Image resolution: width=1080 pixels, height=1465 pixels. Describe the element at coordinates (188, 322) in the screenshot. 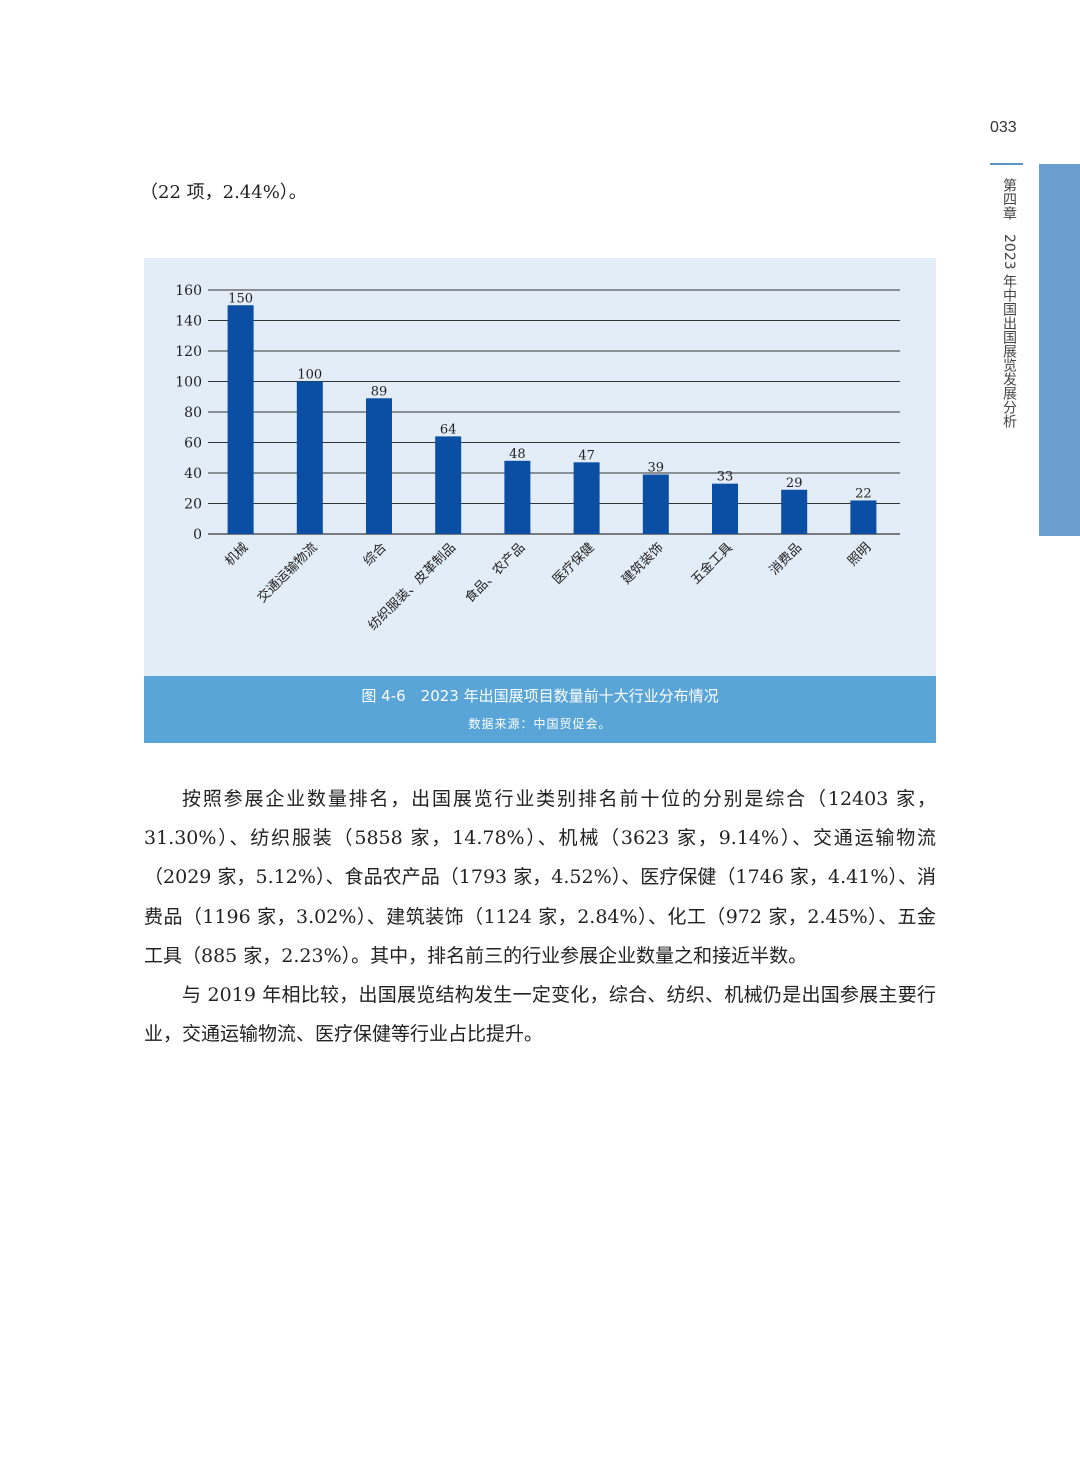

I see `y-tick-label: 140` at that location.